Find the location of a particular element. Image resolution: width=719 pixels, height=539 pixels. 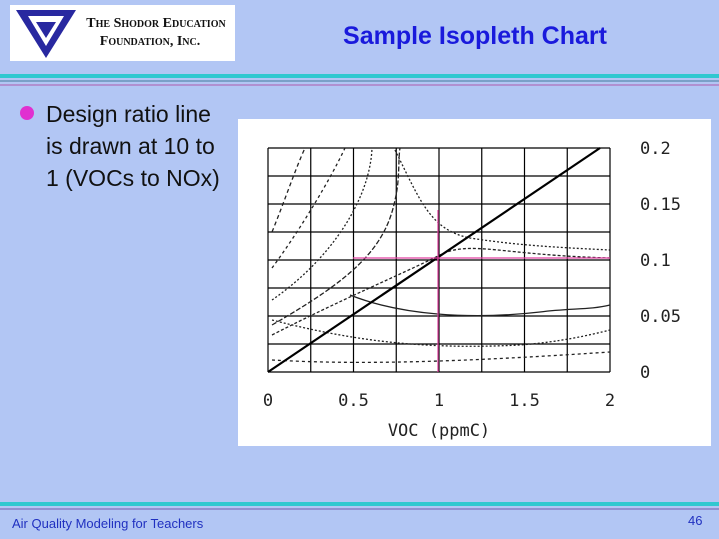

x-tick-label: 2 is located at coordinates (610, 401).